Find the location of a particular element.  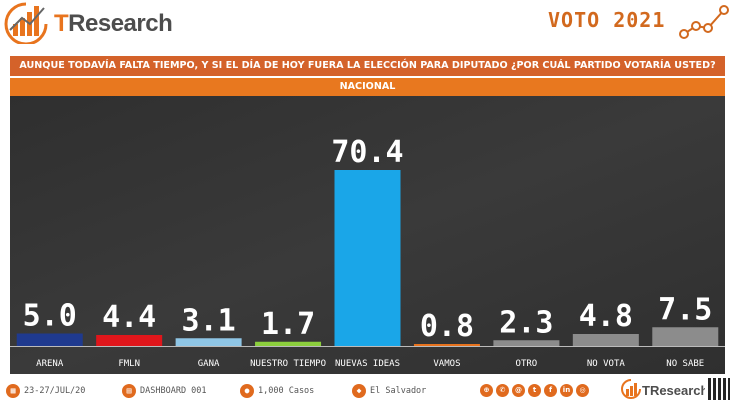

whatsapp-icon: ✆ is located at coordinates (502, 390).